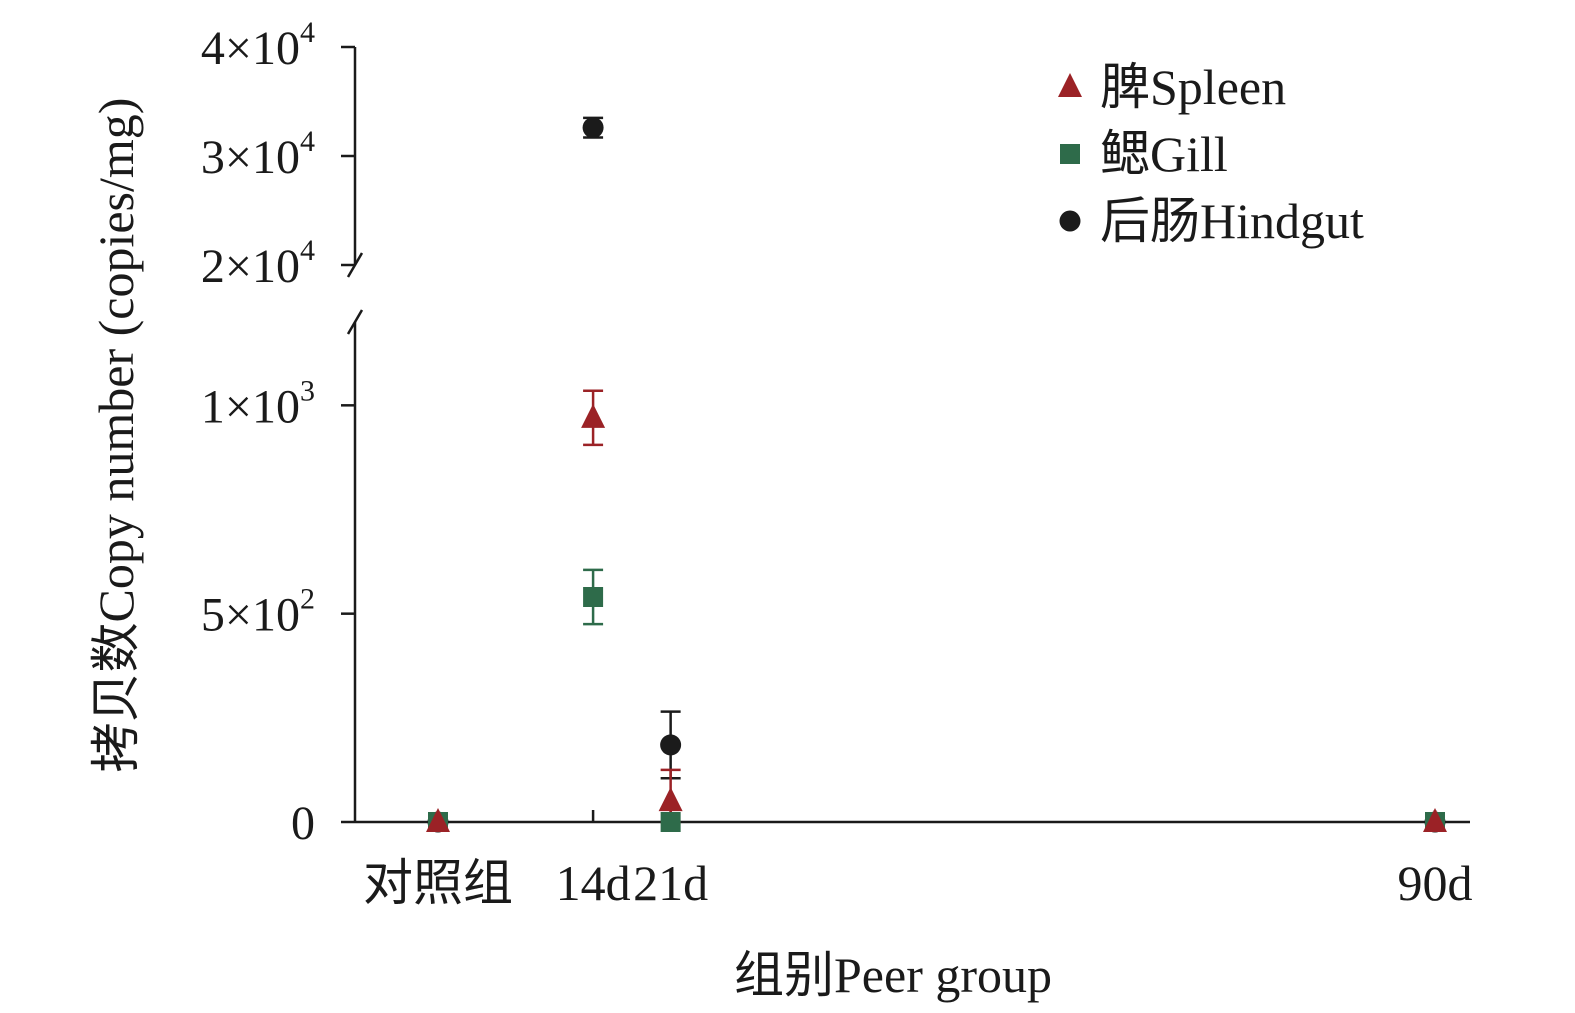 This screenshot has width=1575, height=1013. What do you see at coordinates (593, 883) in the screenshot?
I see `x-tick-label: 14d` at bounding box center [593, 883].